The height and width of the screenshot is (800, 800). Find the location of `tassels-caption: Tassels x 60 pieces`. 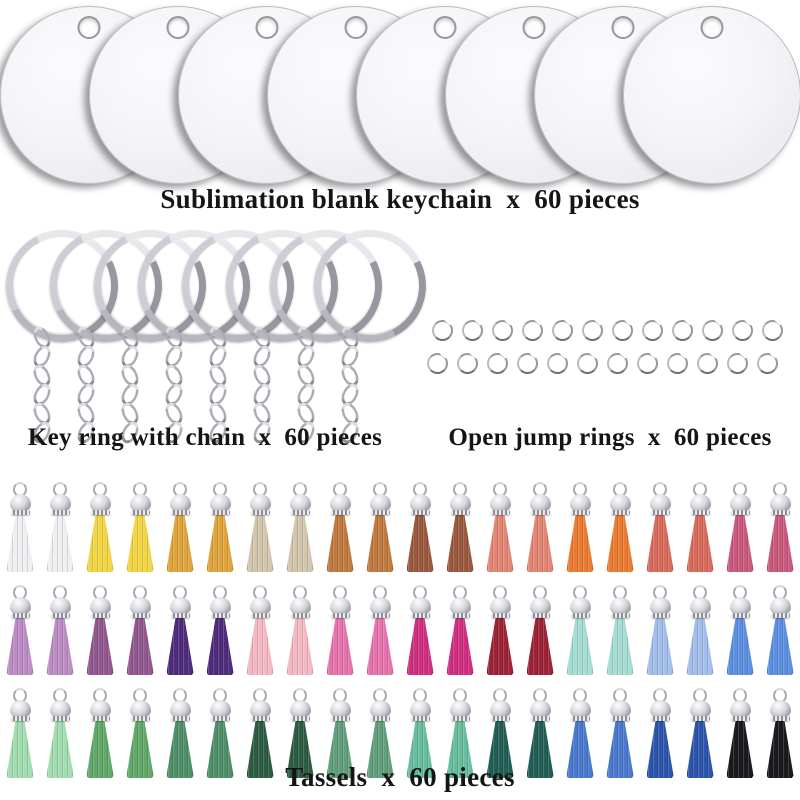

tassels-caption: Tassels x 60 pieces is located at coordinates (400, 777).